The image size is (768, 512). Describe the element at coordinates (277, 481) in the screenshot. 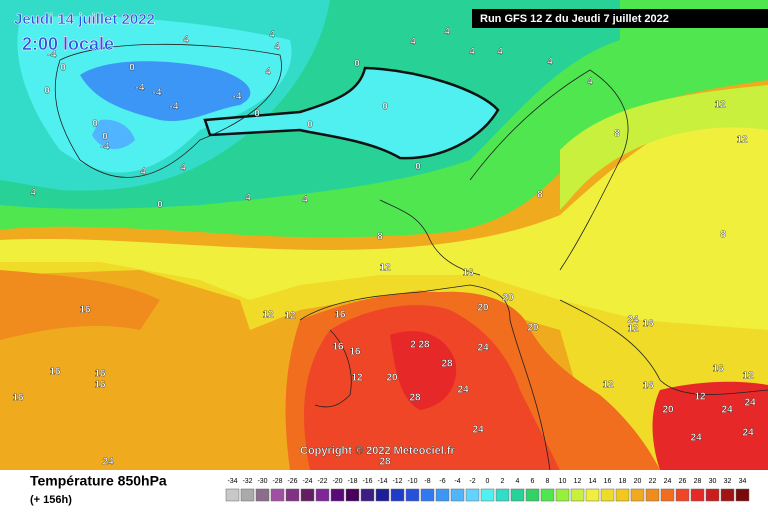

I see `scale-label: -28` at that location.